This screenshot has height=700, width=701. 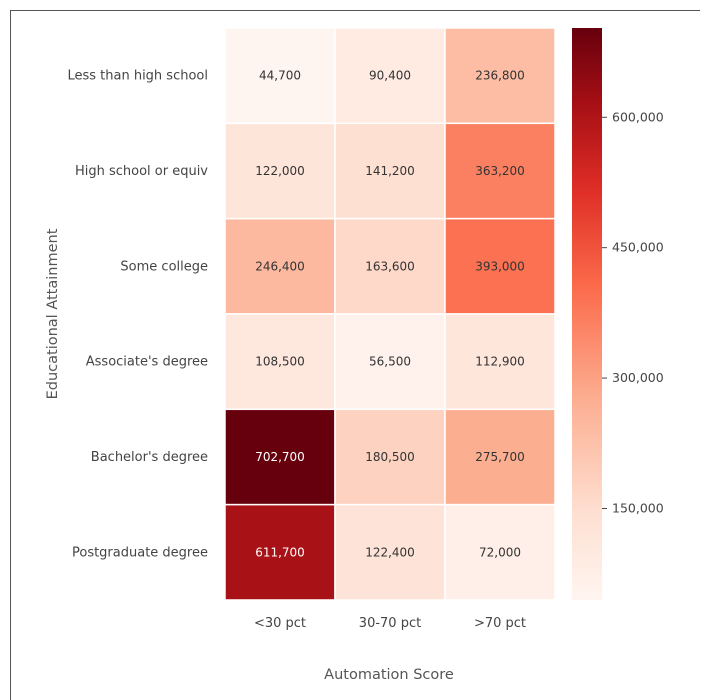 I want to click on cell-value-label: 112,900, so click(x=500, y=362).